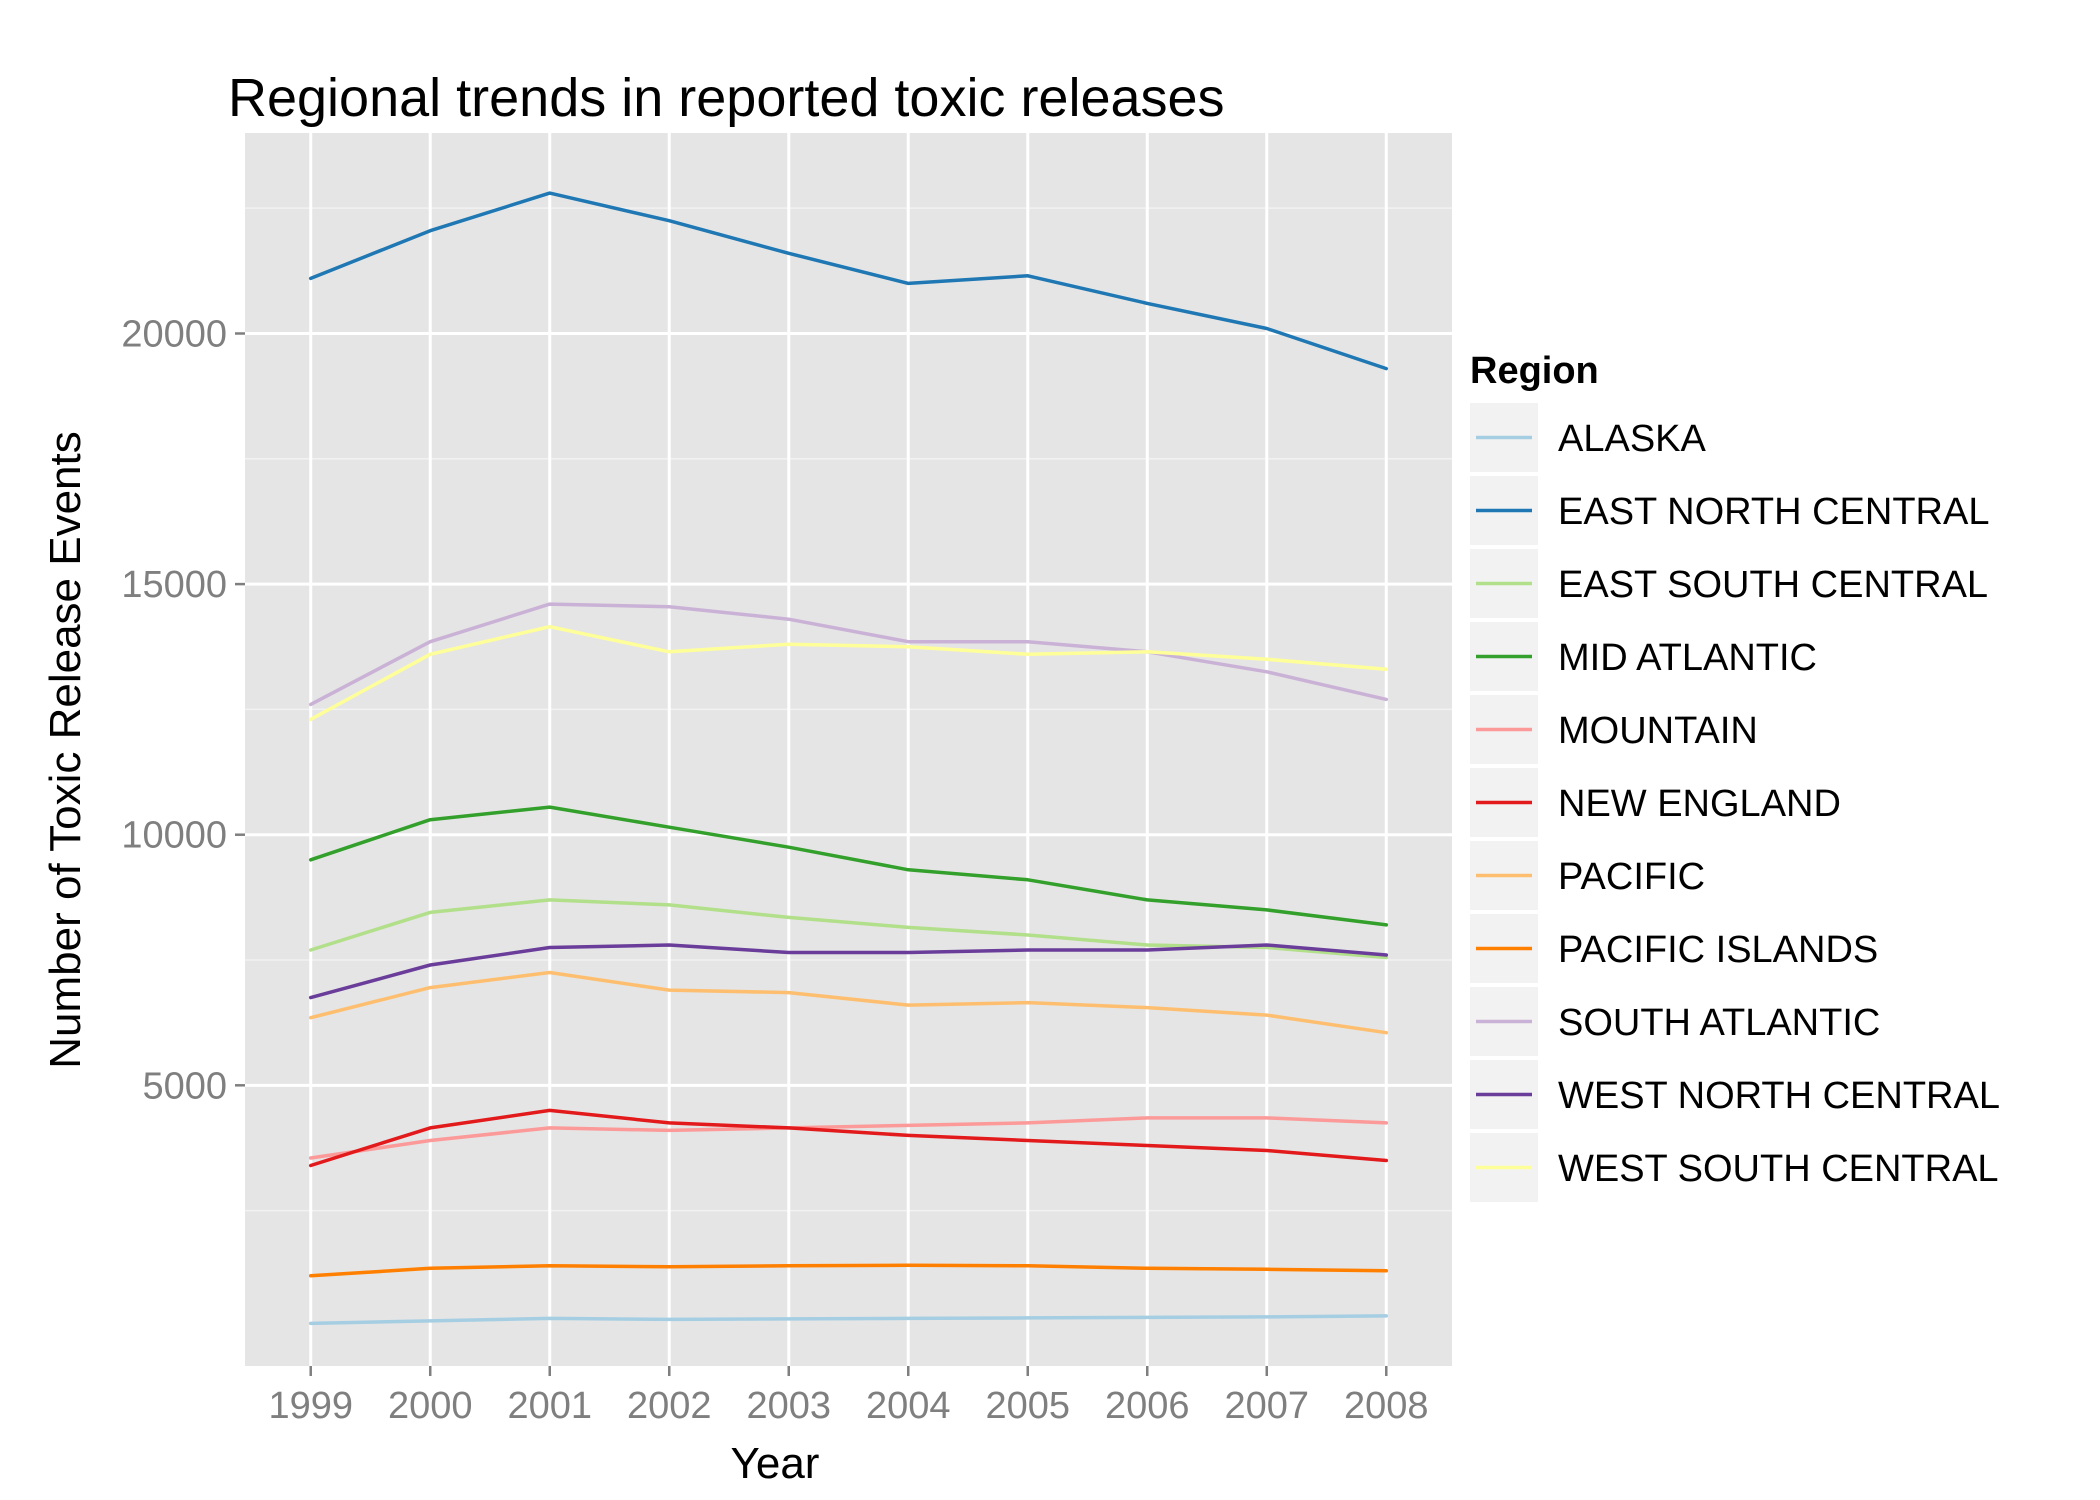 This screenshot has width=2100, height=1500. What do you see at coordinates (1718, 950) in the screenshot?
I see `legend-label: PACIFIC ISLANDS` at bounding box center [1718, 950].